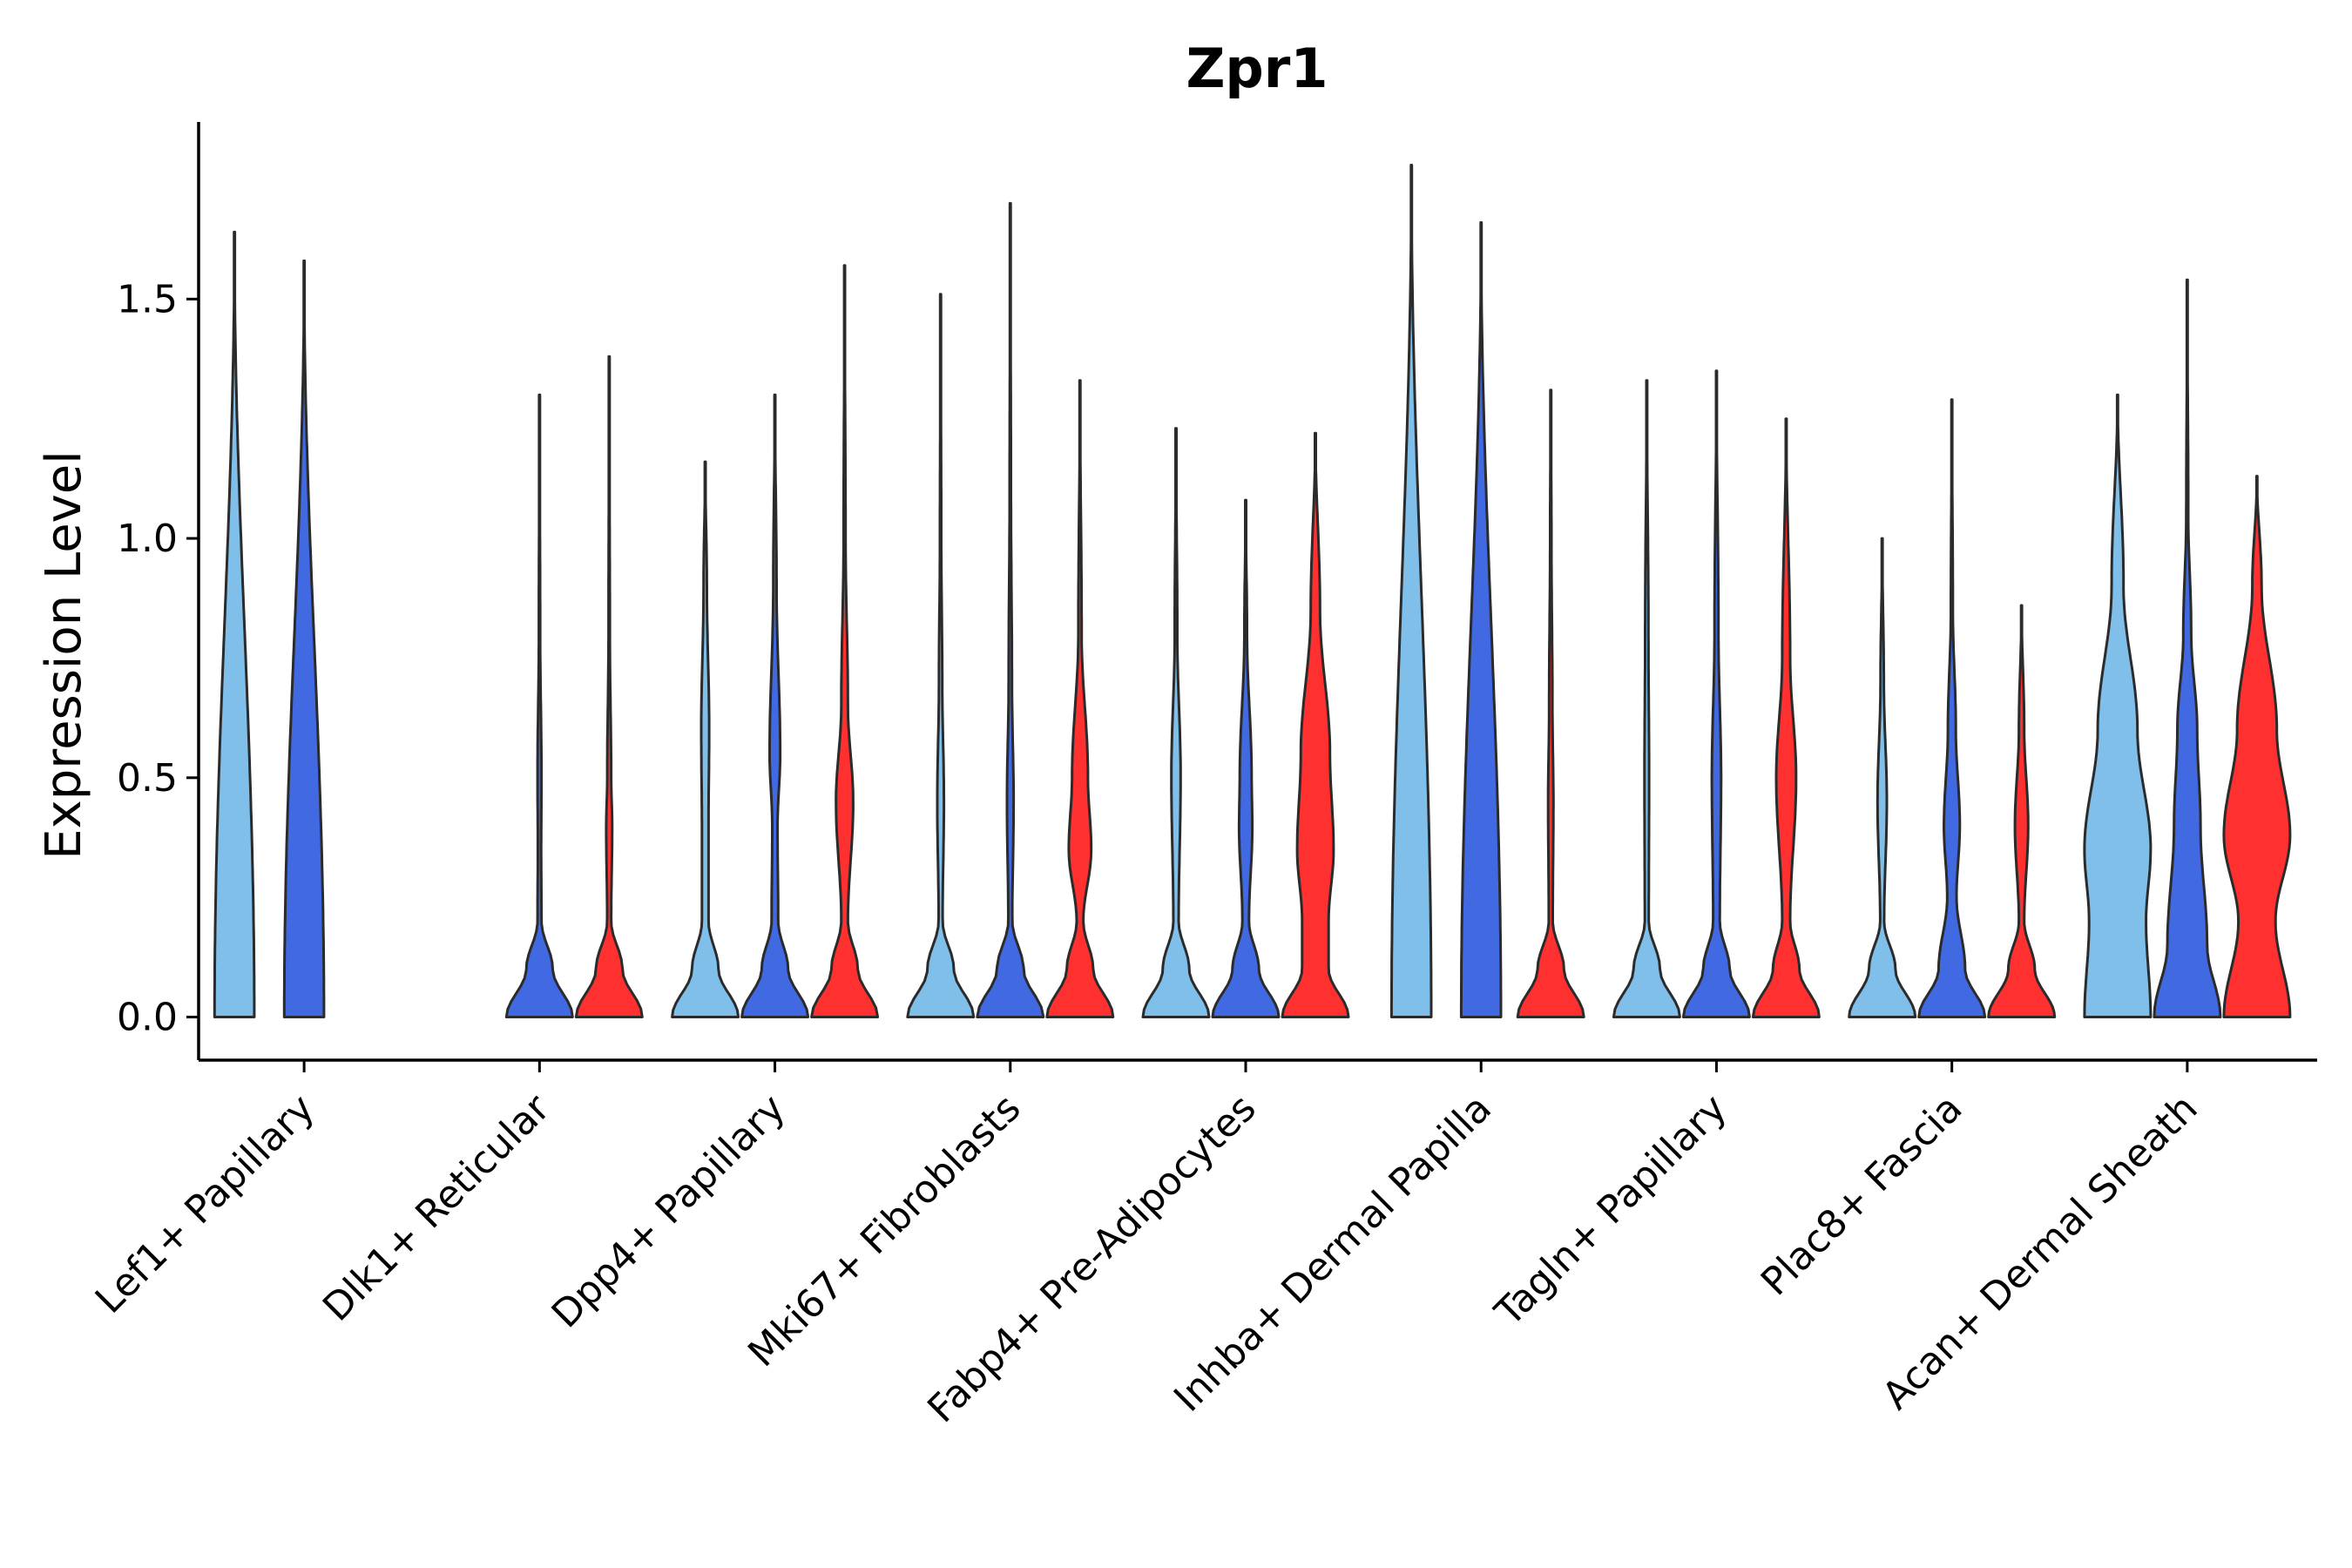 Image resolution: width=2352 pixels, height=1568 pixels. I want to click on y-ticks: 0.0 0.5 1.0 1.5, so click(158, 658).